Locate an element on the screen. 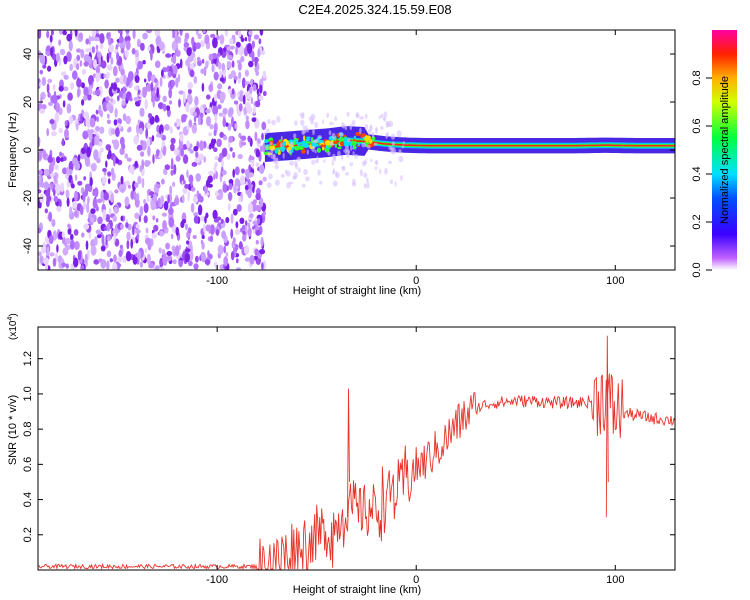 The width and height of the screenshot is (750, 600). spectrogram-x-tick-label: 100 is located at coordinates (615, 281).